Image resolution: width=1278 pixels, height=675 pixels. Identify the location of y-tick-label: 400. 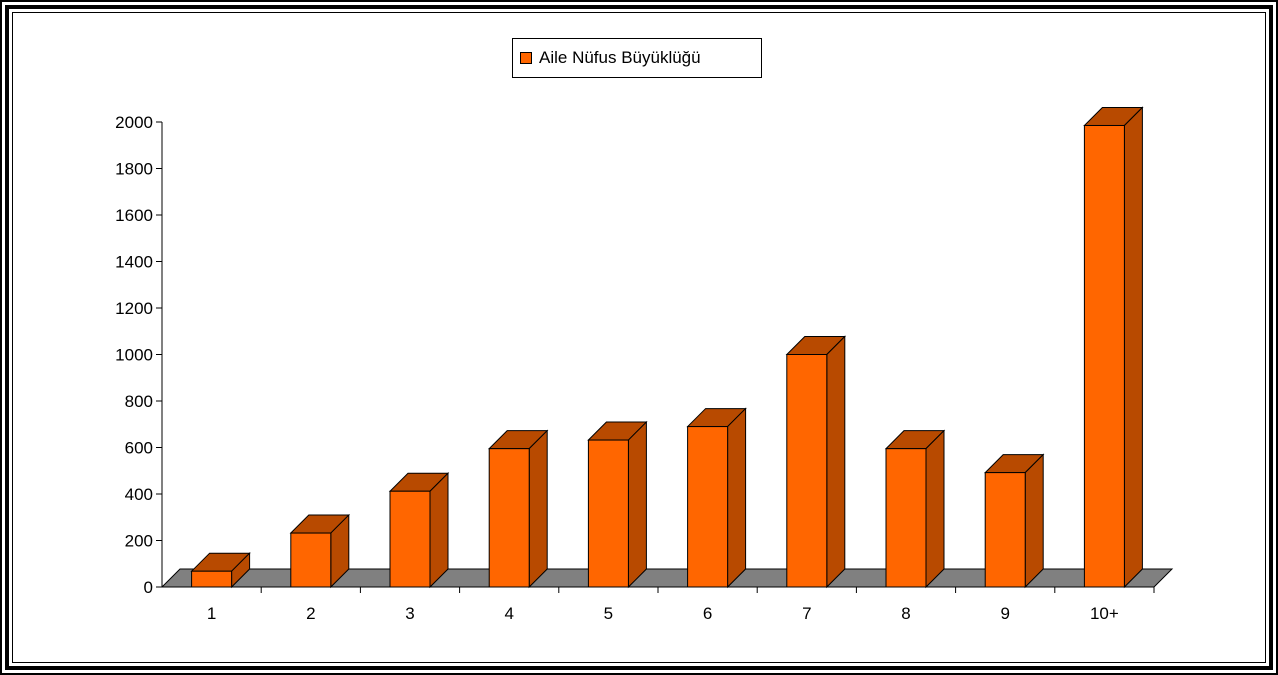
(139, 494).